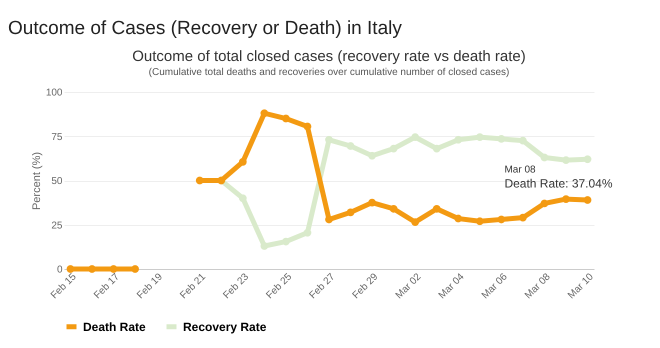  Describe the element at coordinates (279, 286) in the screenshot. I see `x-tick-label: Feb 25` at that location.